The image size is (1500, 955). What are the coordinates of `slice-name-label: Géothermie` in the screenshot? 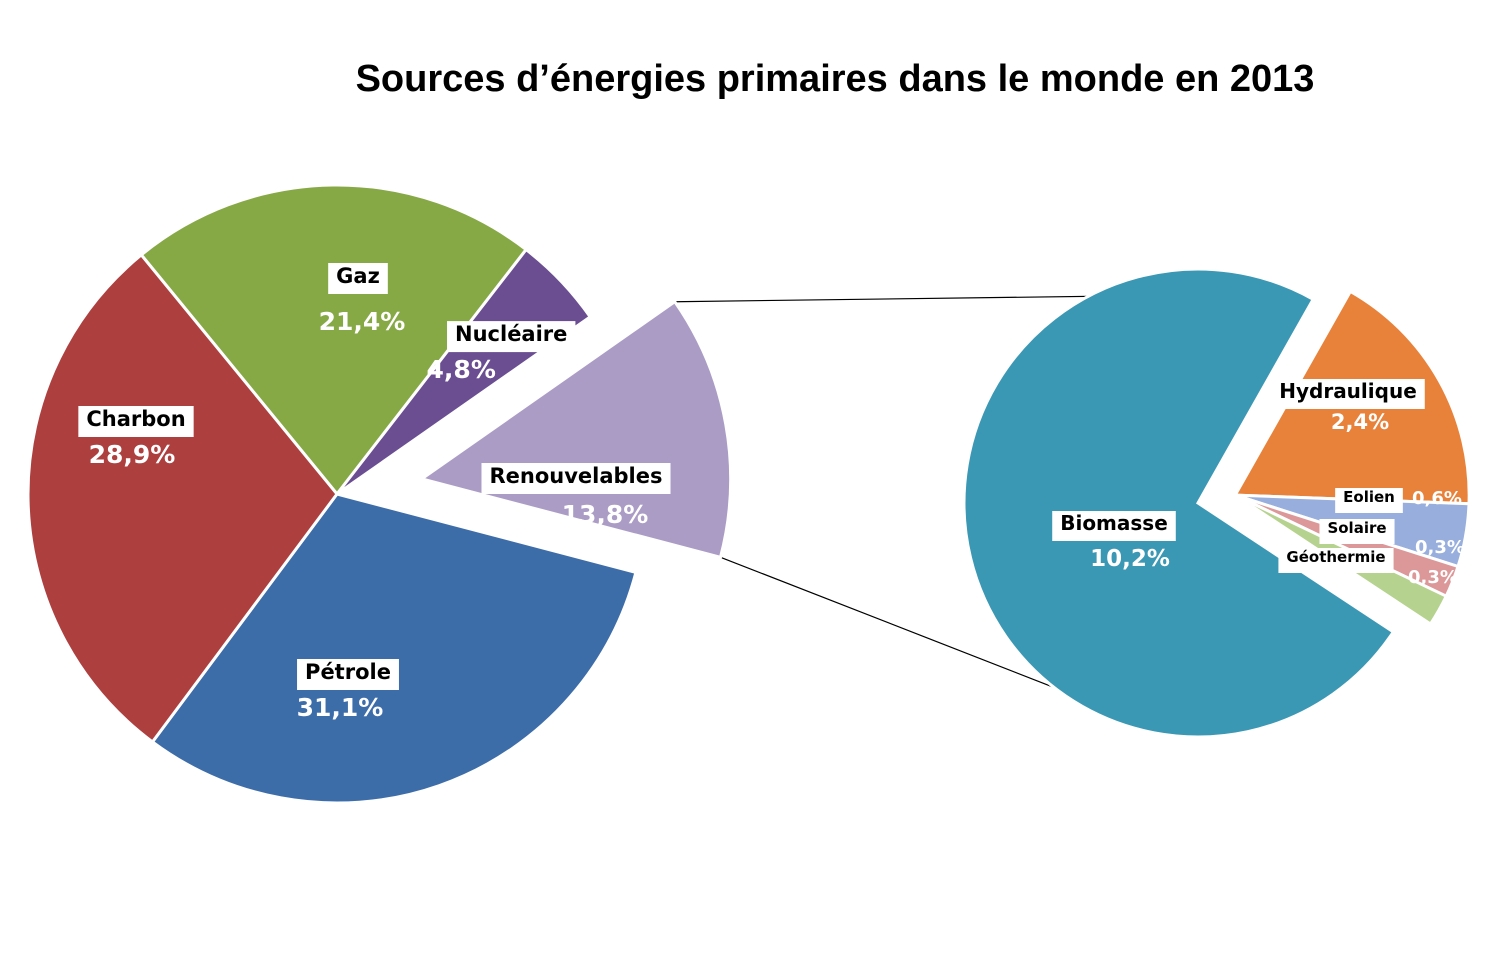 It's located at (1335, 557).